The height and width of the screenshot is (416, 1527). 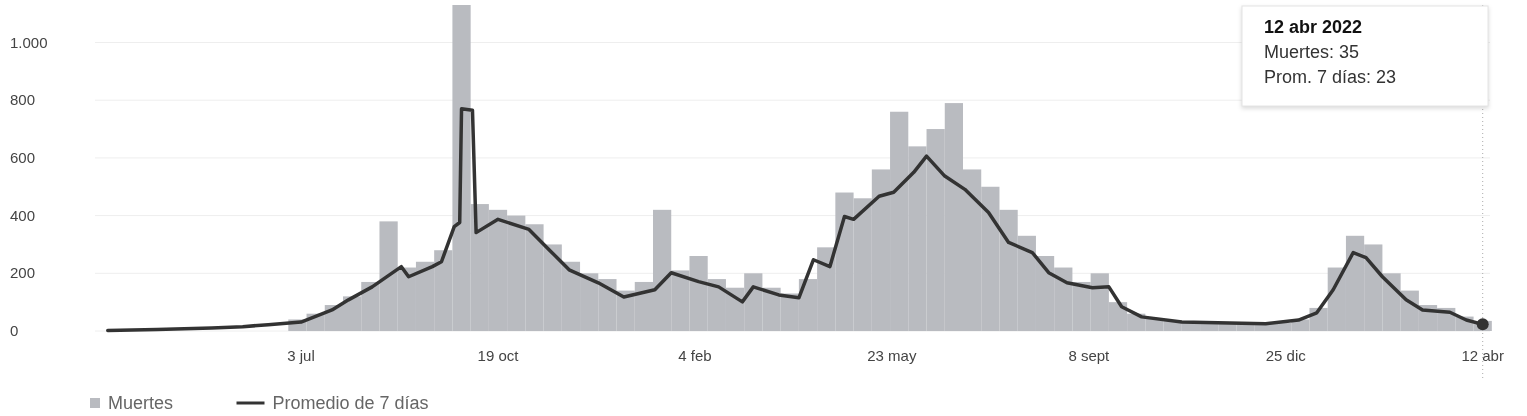 I want to click on y-tick-label: 1.000, so click(x=29, y=42).